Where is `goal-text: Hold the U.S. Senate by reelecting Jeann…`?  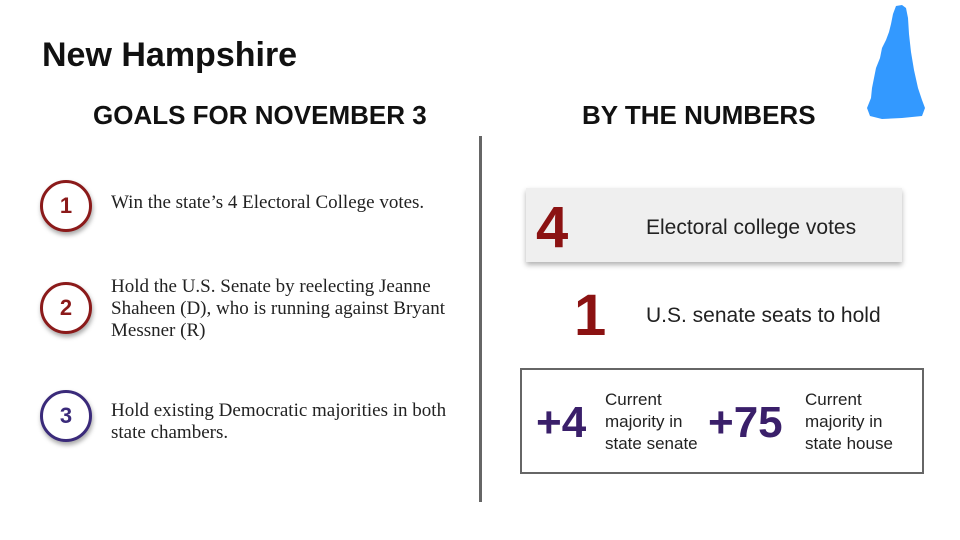 goal-text: Hold the U.S. Senate by reelecting Jeann… is located at coordinates (278, 308).